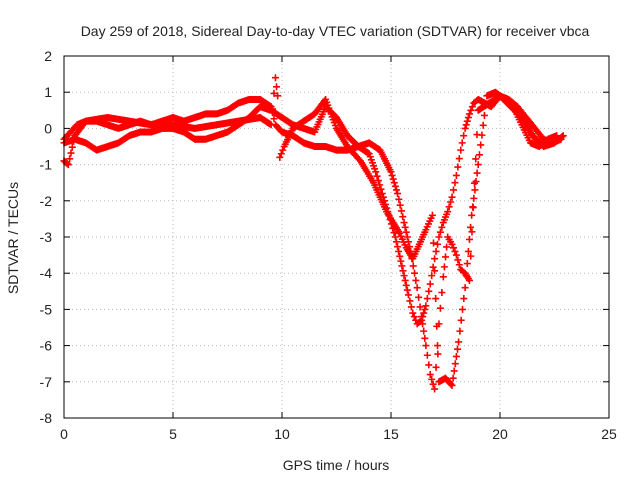 This screenshot has width=640, height=480. Describe the element at coordinates (48, 56) in the screenshot. I see `y-tick-label: 2` at that location.